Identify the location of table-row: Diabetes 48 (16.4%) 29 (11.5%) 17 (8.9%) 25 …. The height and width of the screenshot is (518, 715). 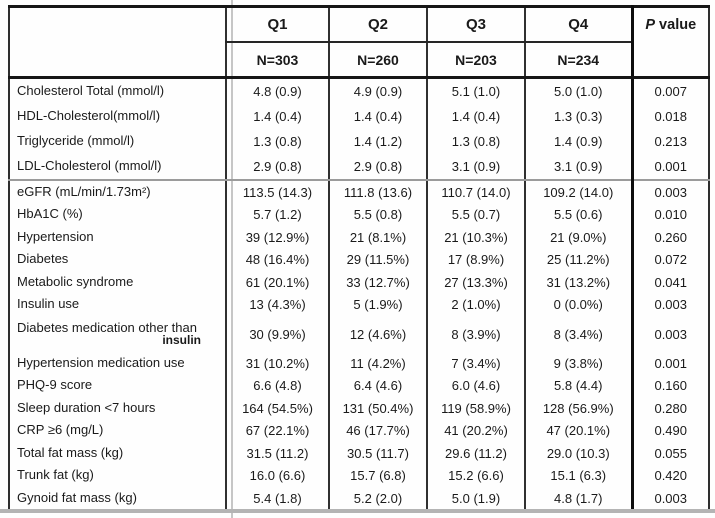
(359, 260).